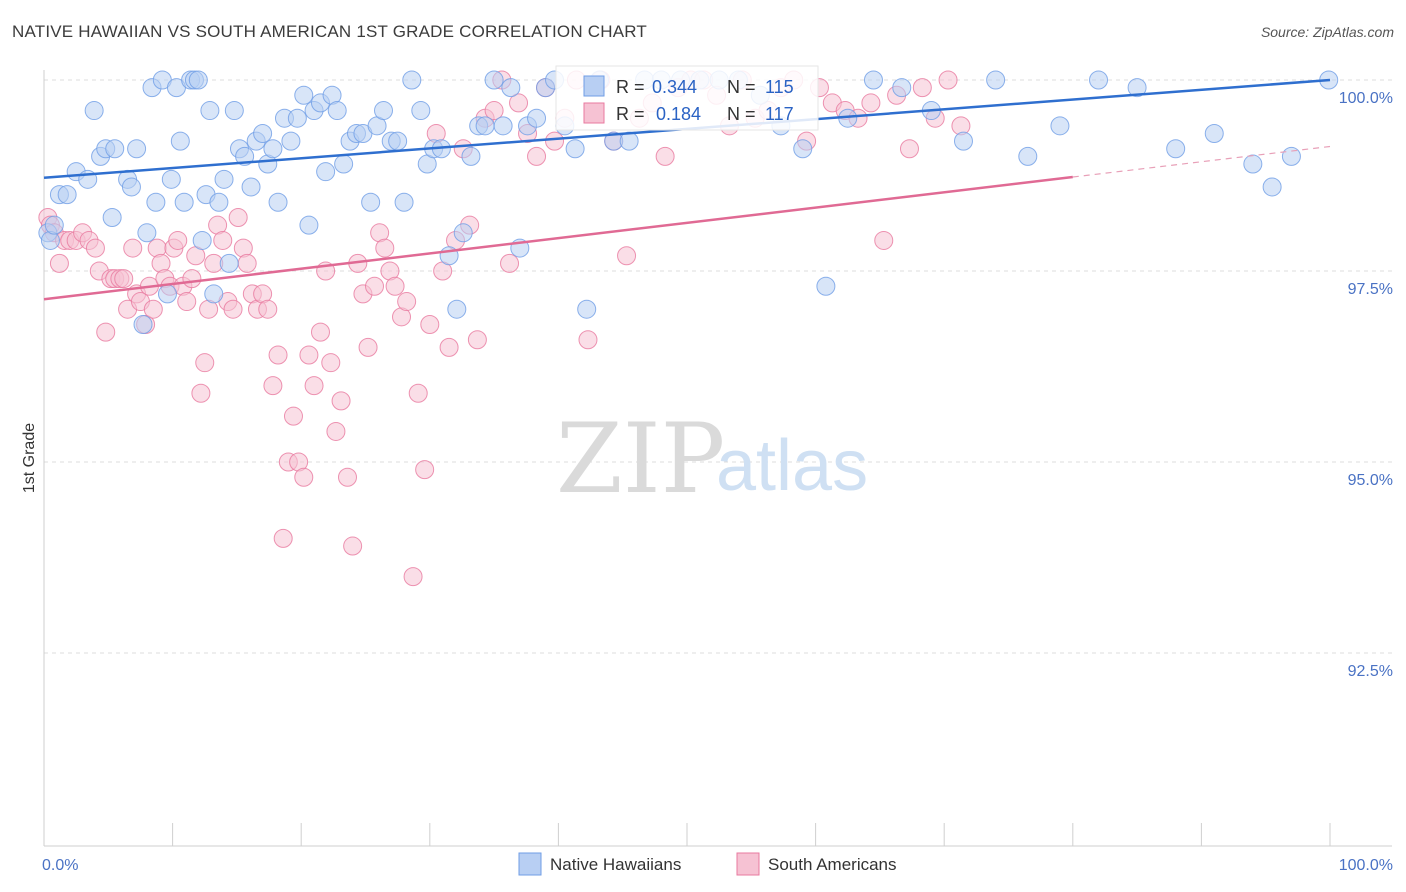 This screenshot has height=892, width=1406. Describe the element at coordinates (1366, 385) in the screenshot. I see `y-axis-tick-labels: 100.0% 97.5% 95.0% 92.5%` at that location.